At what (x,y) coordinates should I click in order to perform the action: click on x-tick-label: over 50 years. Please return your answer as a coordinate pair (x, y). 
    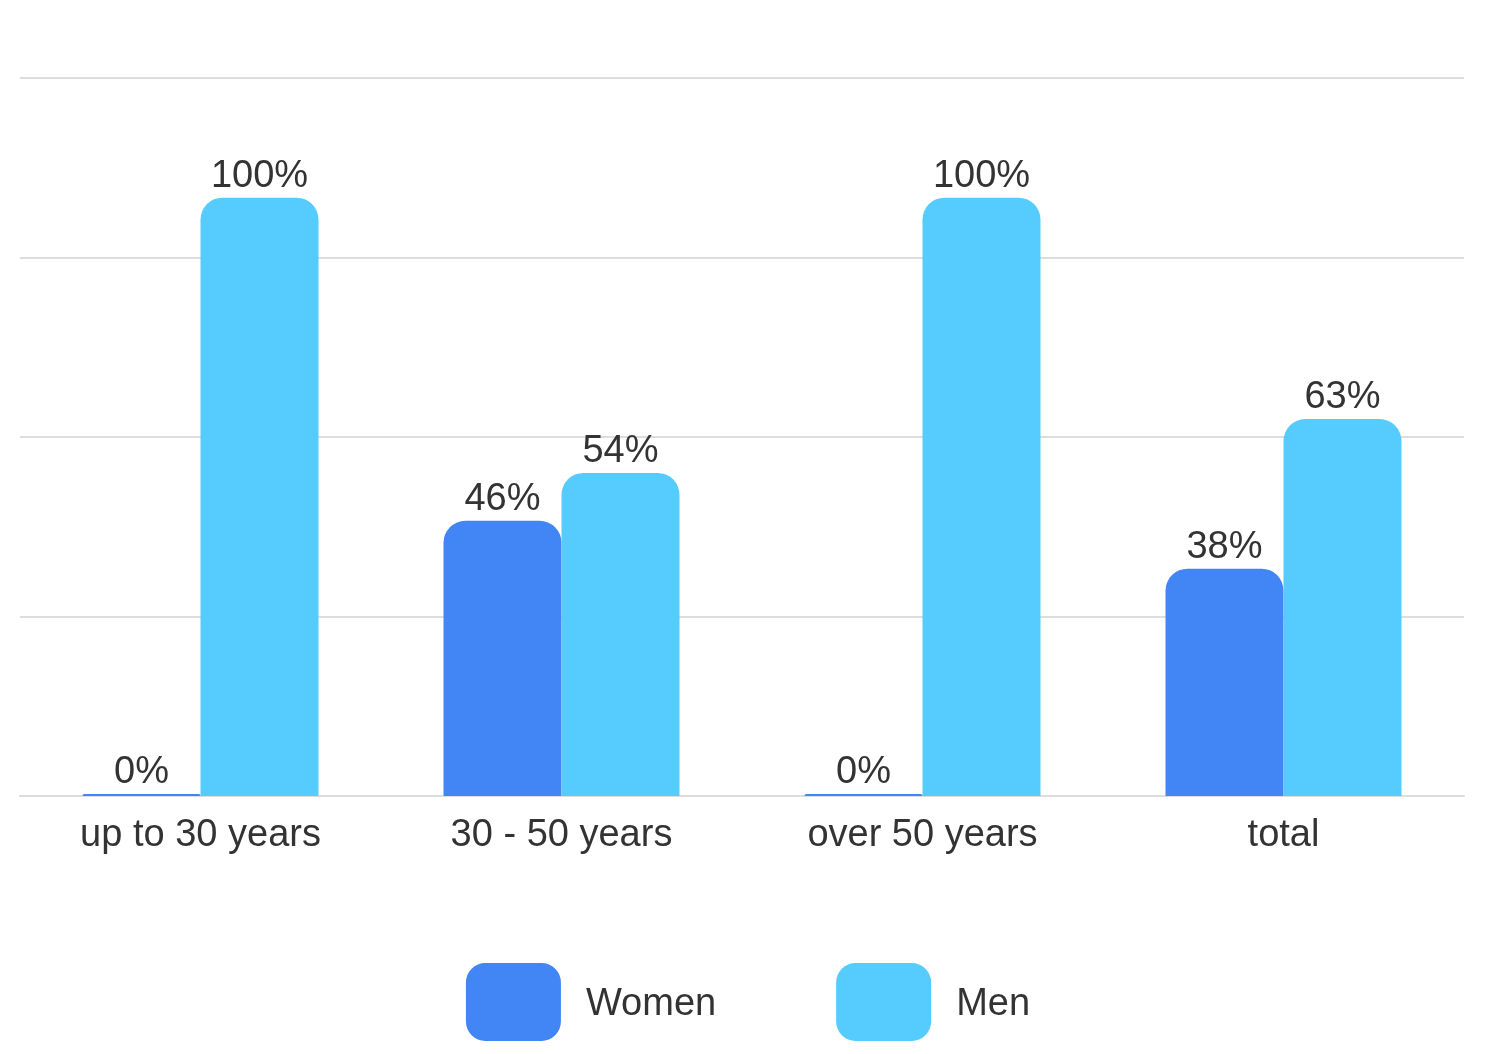
    Looking at the image, I should click on (922, 833).